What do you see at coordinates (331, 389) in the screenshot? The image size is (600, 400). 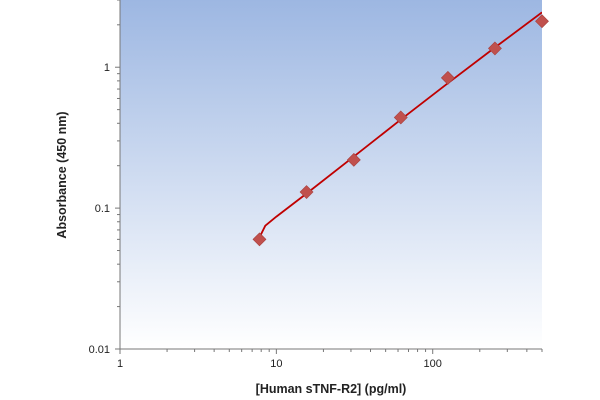 I see `x-axis-title: [Human sTNF-R2] (pg/ml)` at bounding box center [331, 389].